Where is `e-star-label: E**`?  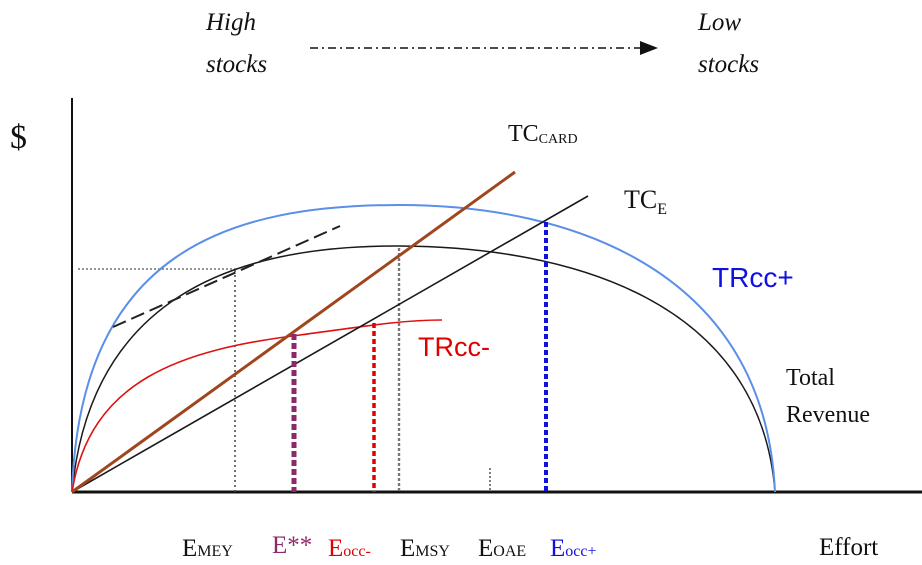
e-star-label: E** is located at coordinates (292, 545).